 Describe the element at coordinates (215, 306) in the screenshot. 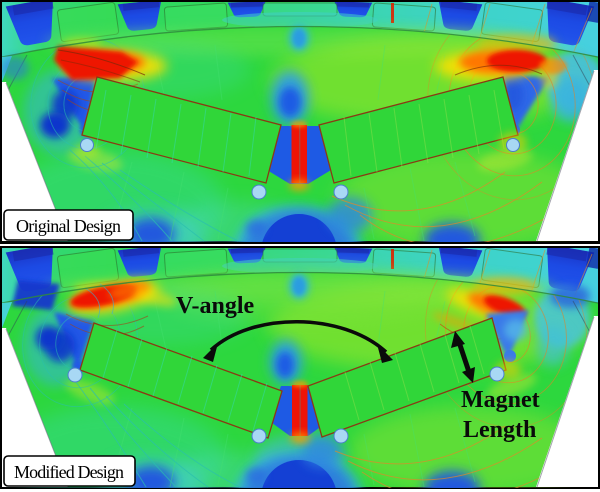

I see `svg-text: V-angle` at that location.